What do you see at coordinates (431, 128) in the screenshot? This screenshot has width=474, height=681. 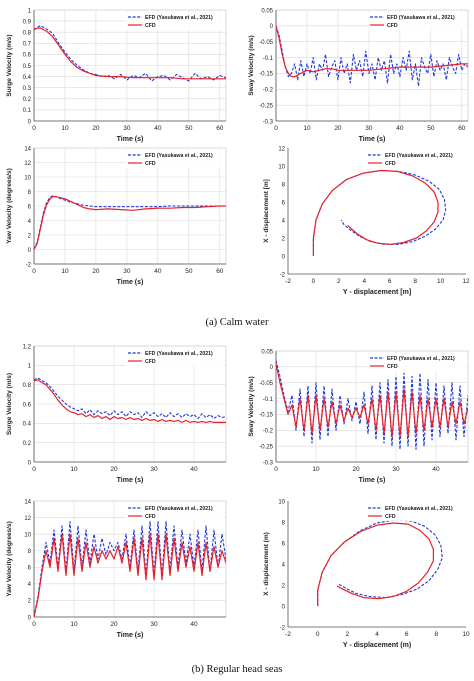 I see `x-tick-label: 50` at bounding box center [431, 128].